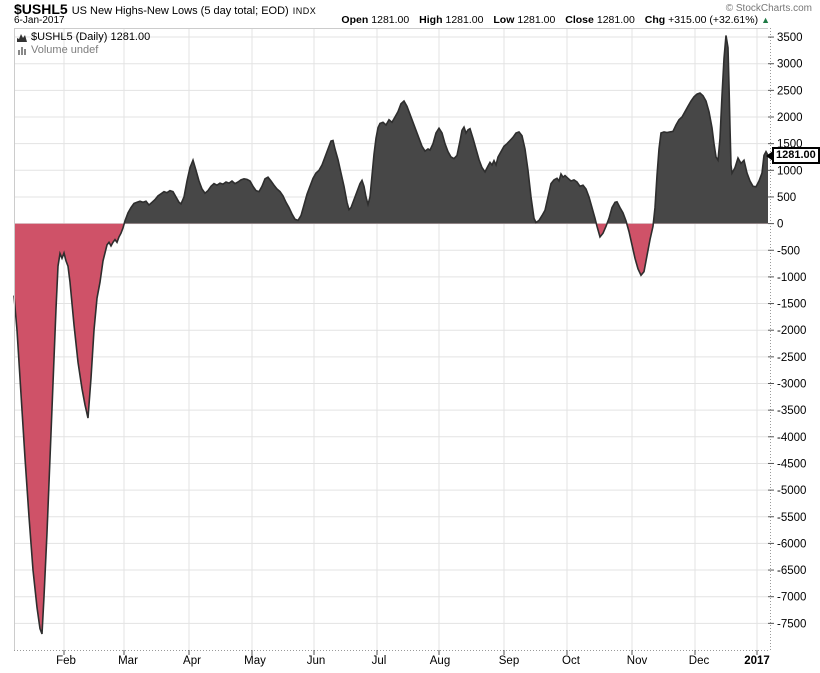  Describe the element at coordinates (66, 661) in the screenshot. I see `x-tick-label: Feb` at that location.